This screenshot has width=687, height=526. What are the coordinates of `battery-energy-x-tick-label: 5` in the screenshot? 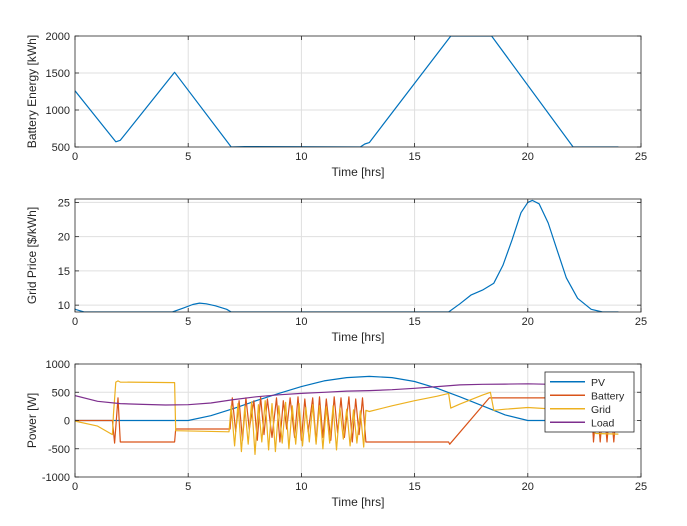 It's located at (188, 157).